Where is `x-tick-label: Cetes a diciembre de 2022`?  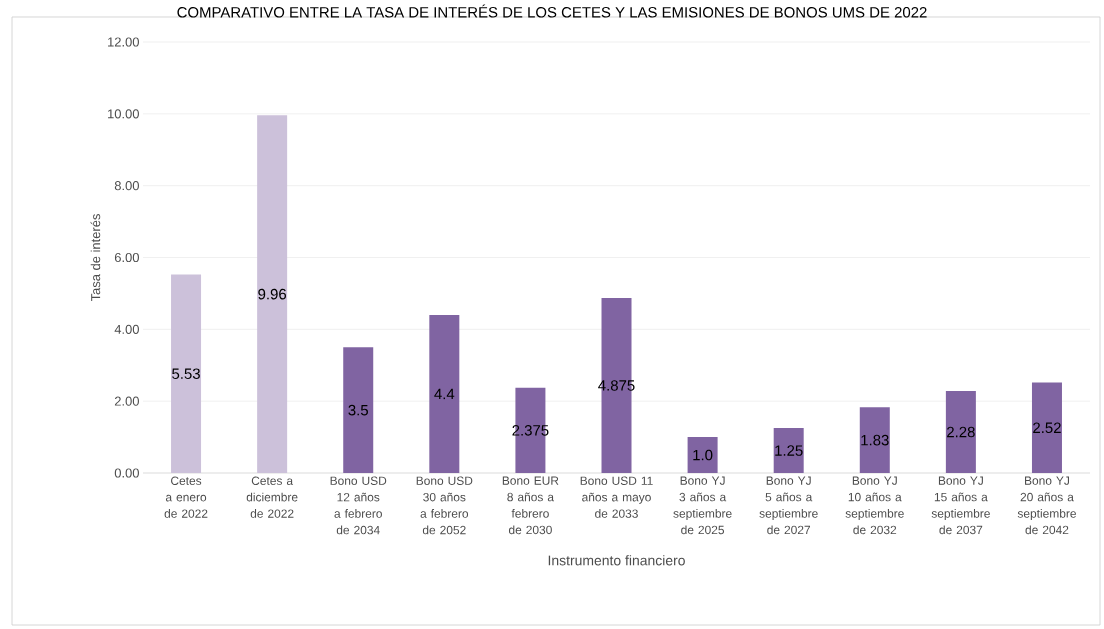 x-tick-label: Cetes a diciembre de 2022 is located at coordinates (272, 497).